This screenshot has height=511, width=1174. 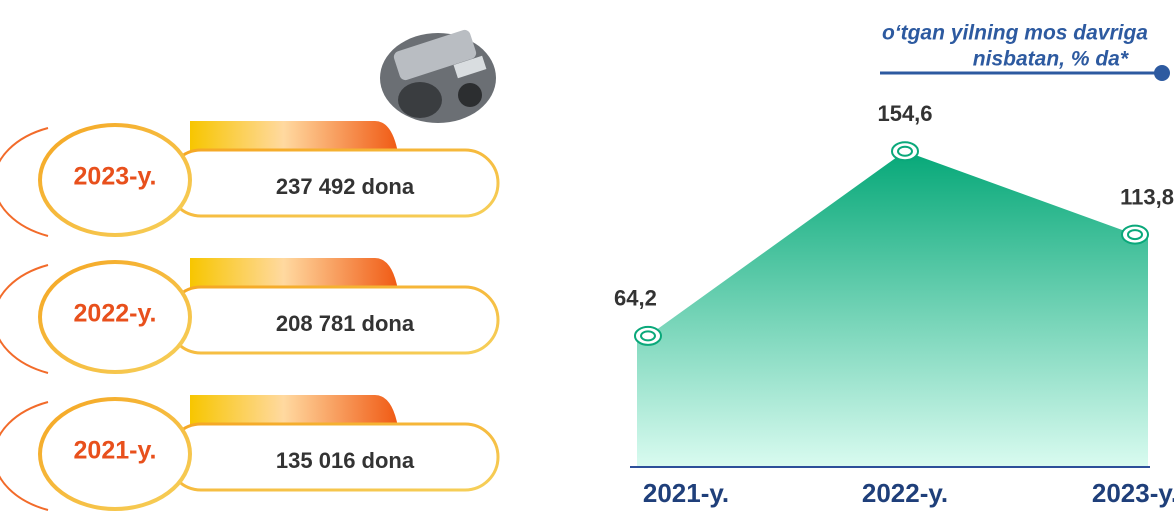 What do you see at coordinates (904, 113) in the screenshot?
I see `value-label: 154,6` at bounding box center [904, 113].